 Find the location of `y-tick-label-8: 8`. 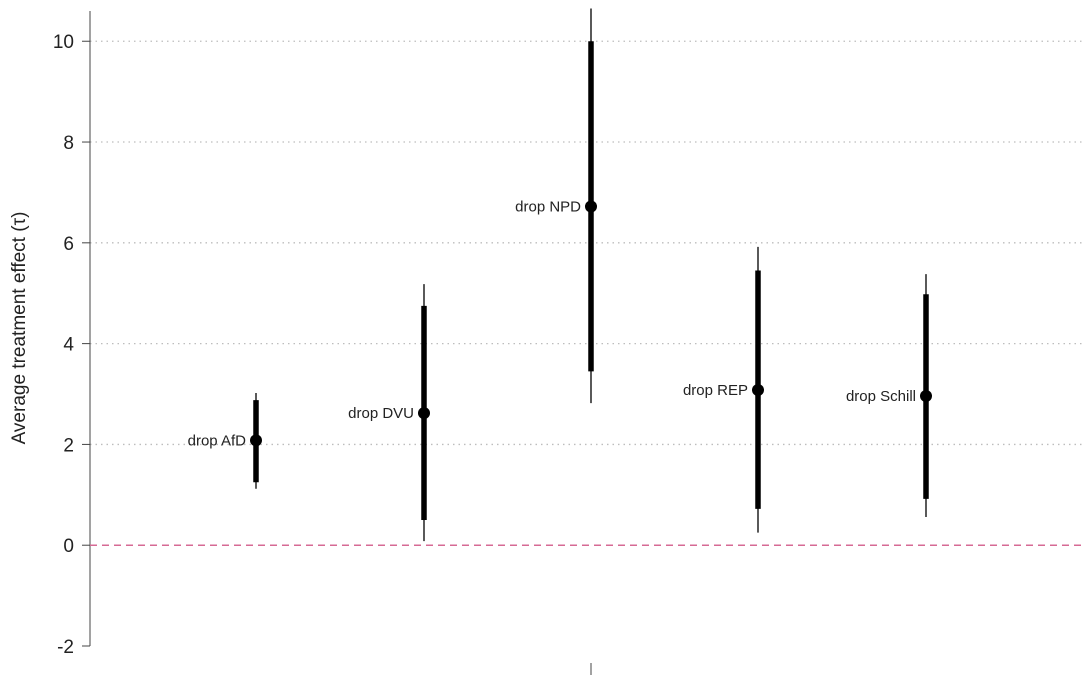

y-tick-label-8: 8 is located at coordinates (68, 143).